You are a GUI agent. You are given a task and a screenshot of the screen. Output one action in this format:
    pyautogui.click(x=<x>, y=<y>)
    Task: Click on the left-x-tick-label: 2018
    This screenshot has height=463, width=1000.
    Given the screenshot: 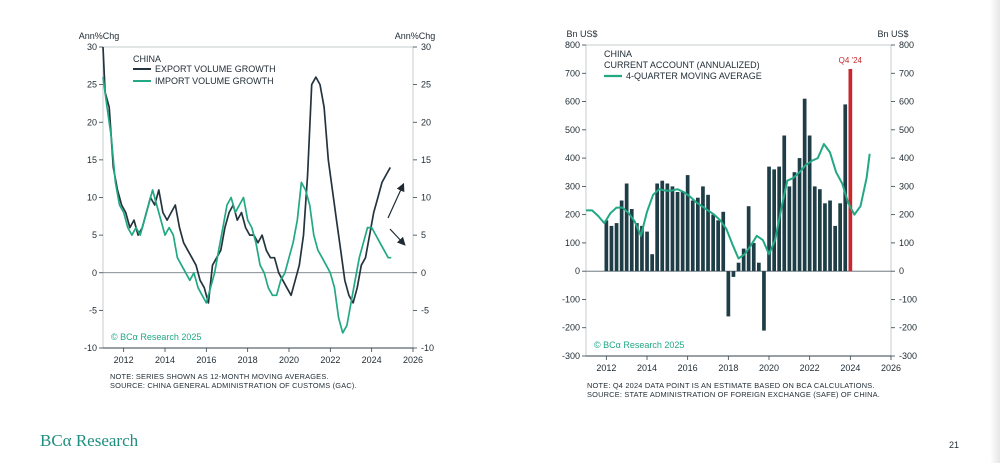 What is the action you would take?
    pyautogui.click(x=248, y=360)
    